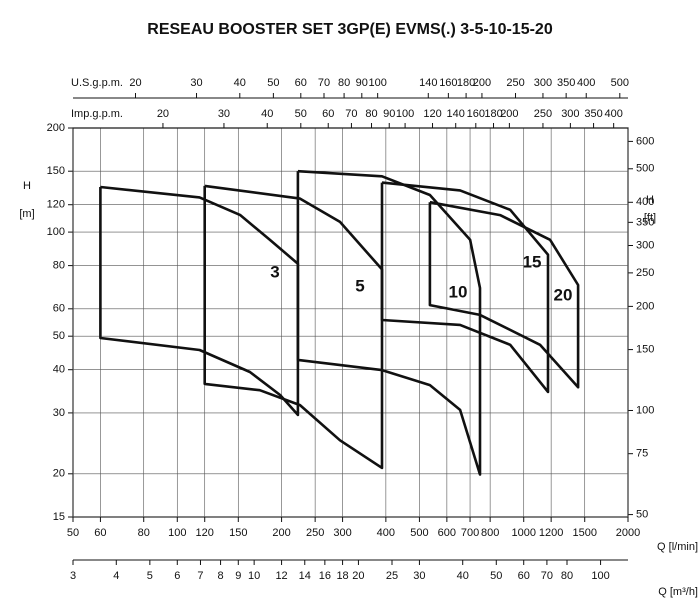 This screenshot has height=609, width=700. I want to click on extra-axis-tick-label: 10, so click(254, 576).